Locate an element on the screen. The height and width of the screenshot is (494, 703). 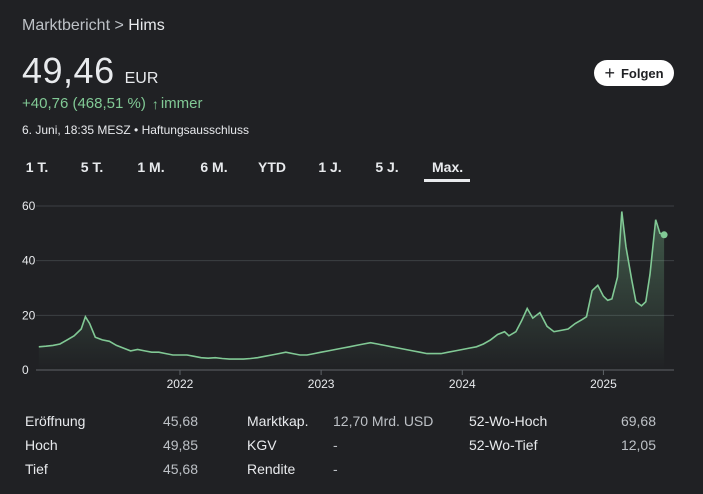
stat-value-high: 49,85 is located at coordinates (180, 445).